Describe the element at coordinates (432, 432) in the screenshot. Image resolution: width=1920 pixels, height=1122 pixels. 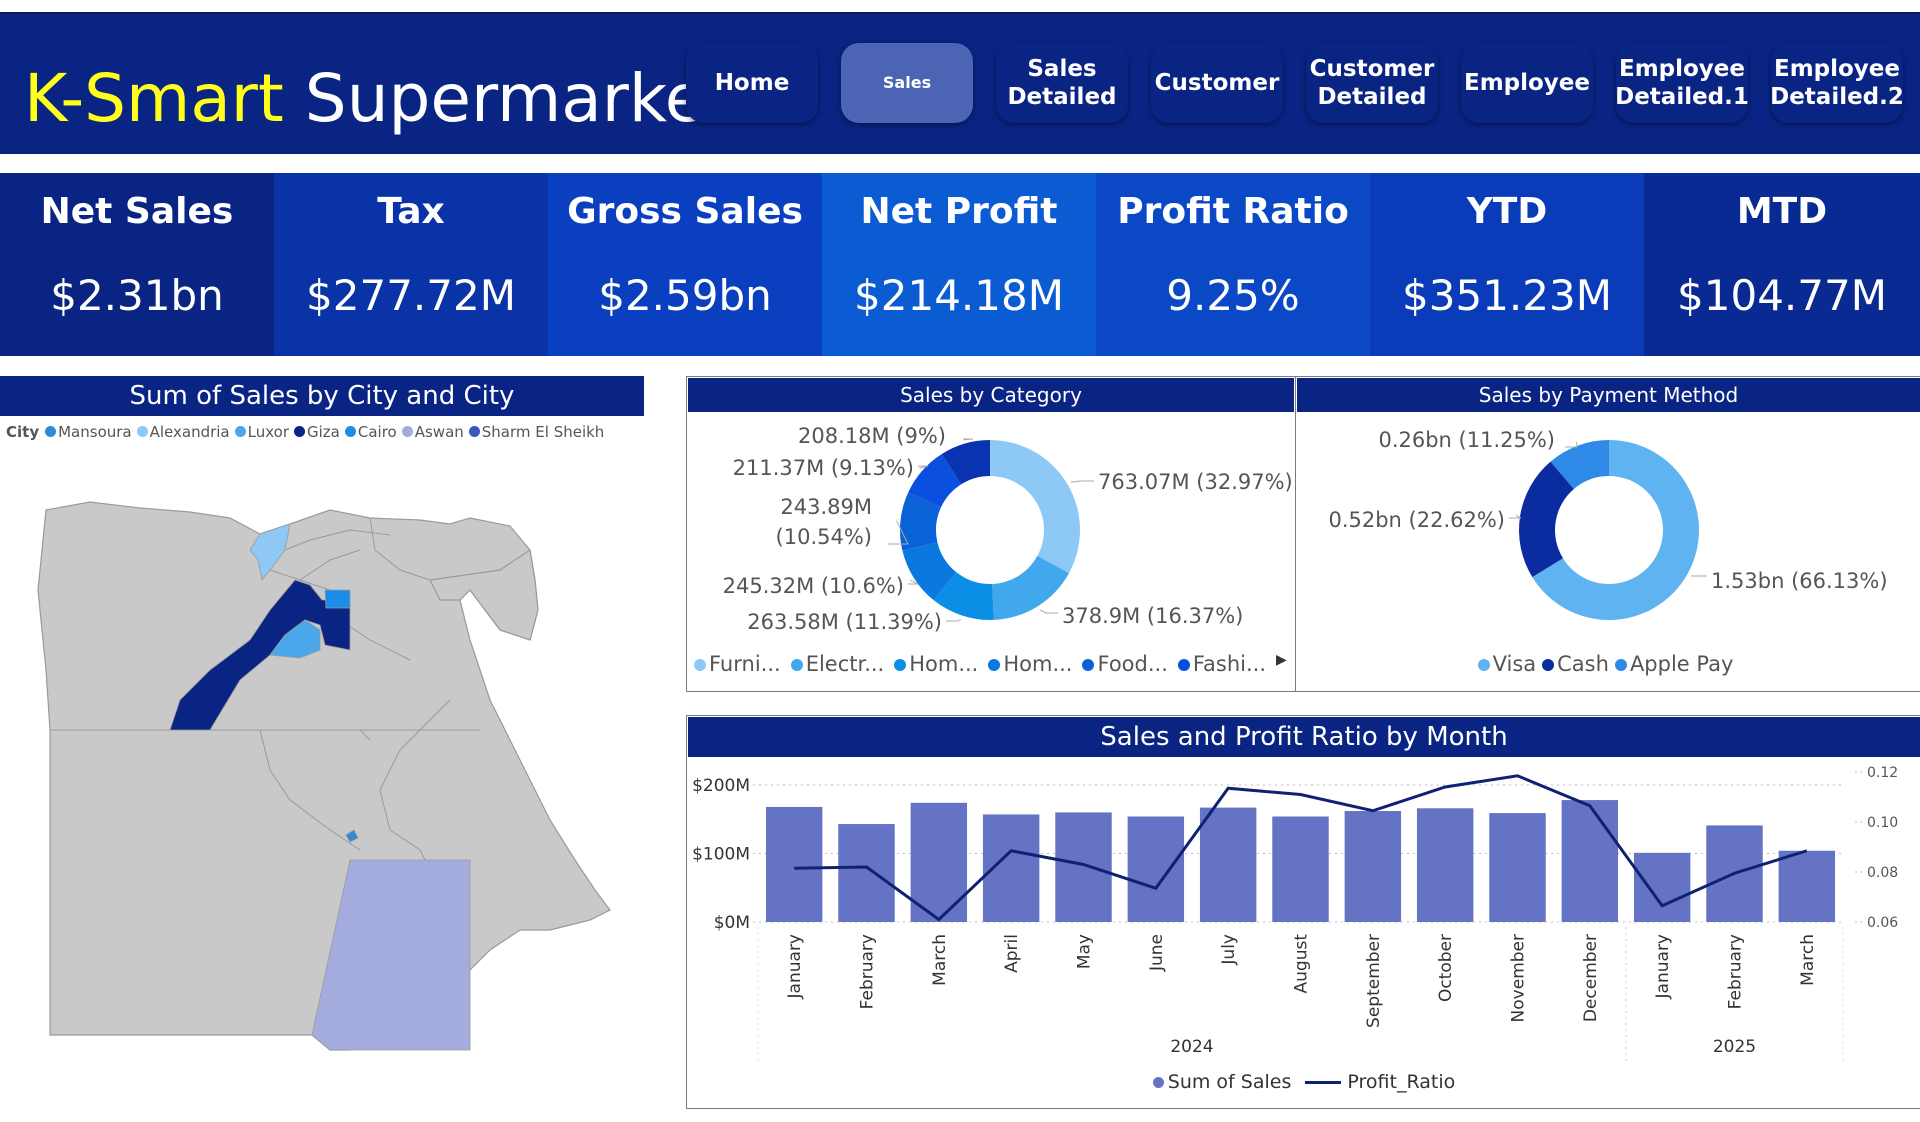
I see `map-legend-item: Aswan` at that location.